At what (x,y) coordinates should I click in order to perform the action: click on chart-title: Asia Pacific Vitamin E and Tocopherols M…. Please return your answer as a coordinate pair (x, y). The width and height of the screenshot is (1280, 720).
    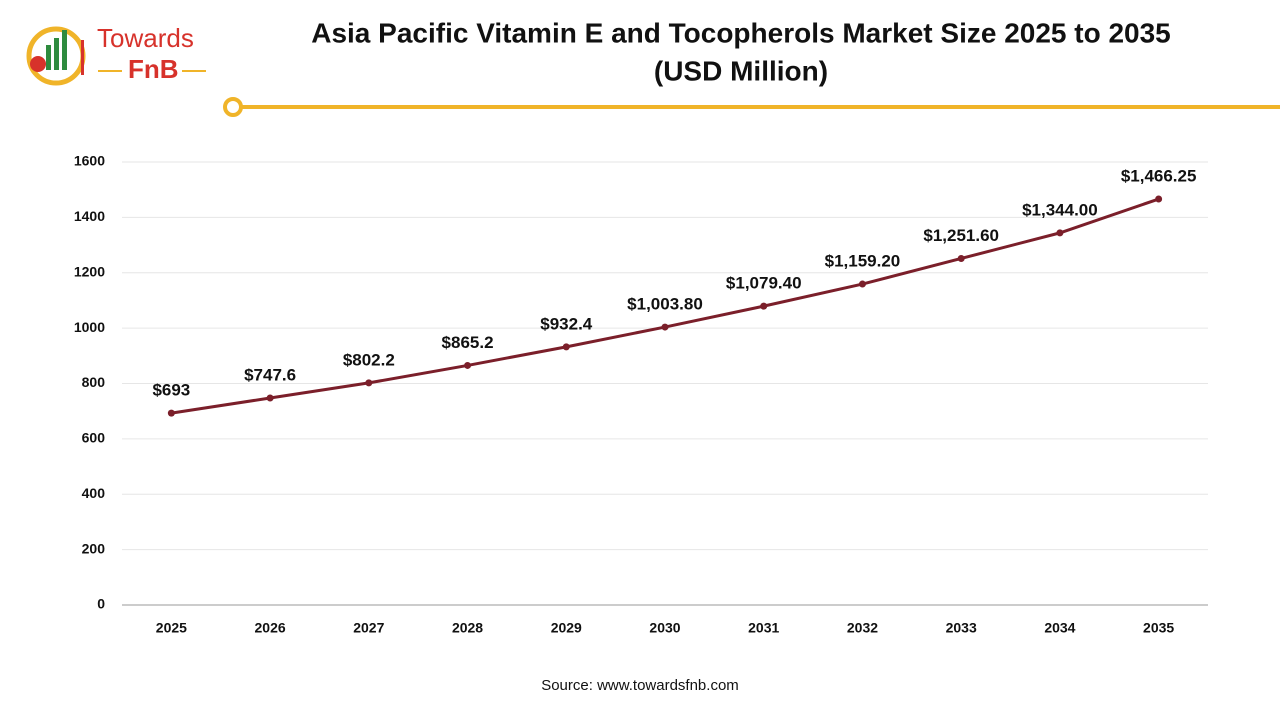
    Looking at the image, I should click on (741, 32).